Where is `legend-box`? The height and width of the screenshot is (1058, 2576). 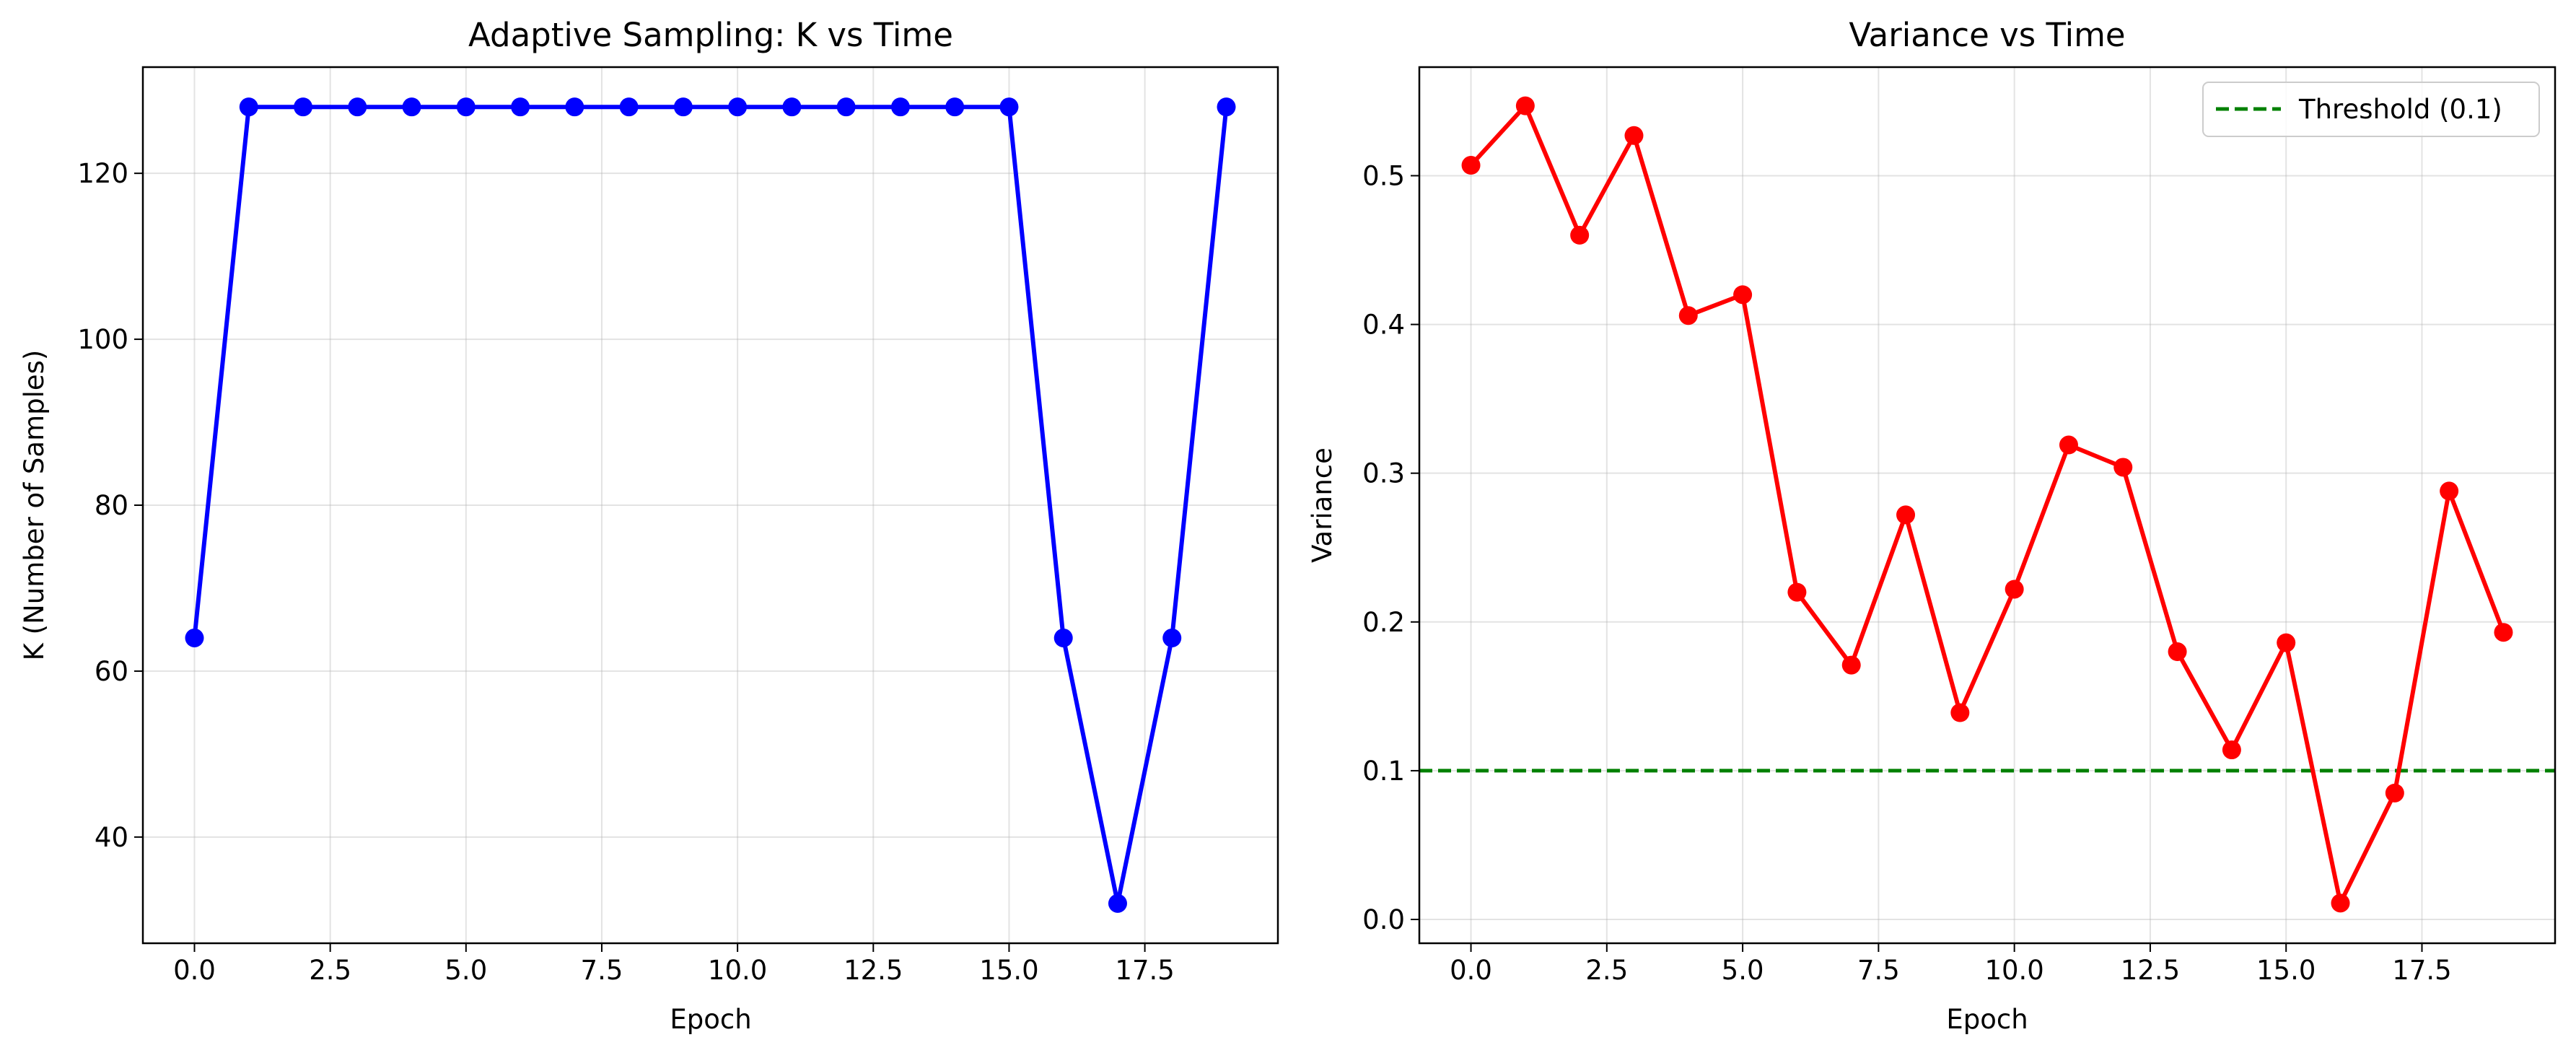
legend-box is located at coordinates (2371, 109).